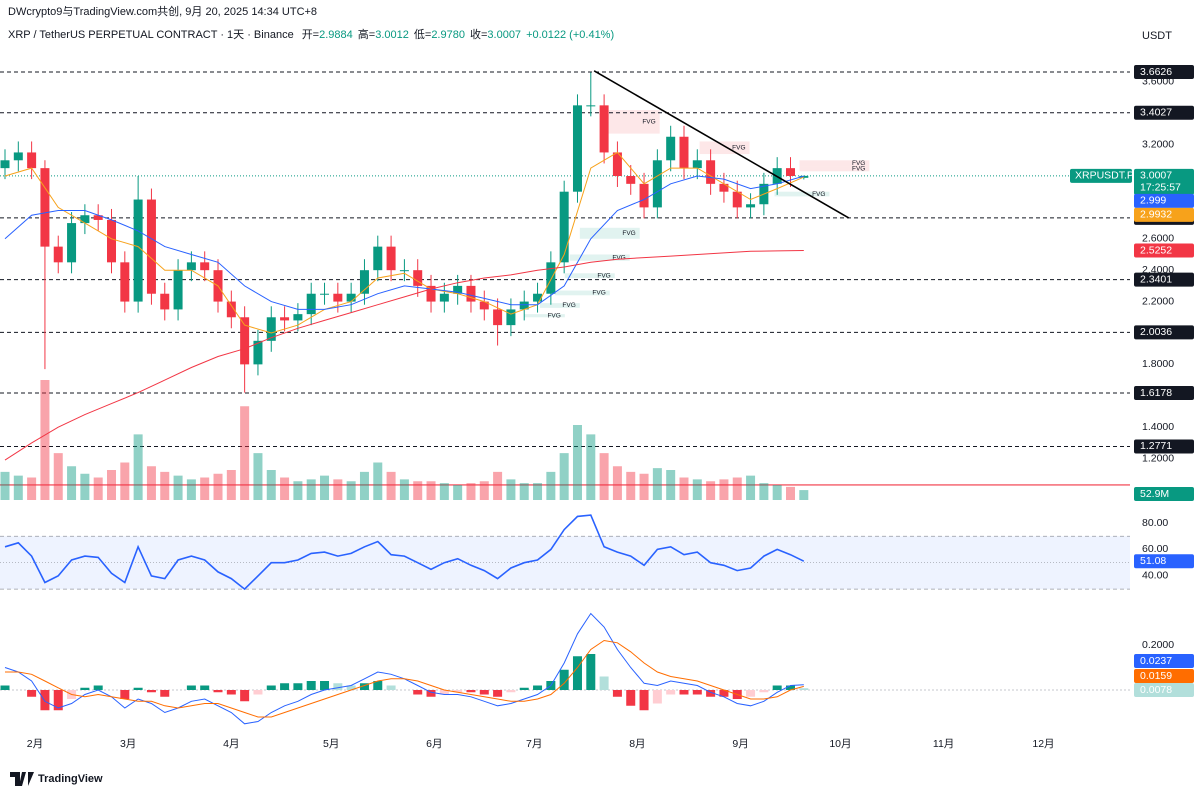 This screenshot has height=804, width=1200. Describe the element at coordinates (637, 744) in the screenshot. I see `x-tick-label: 8月` at that location.